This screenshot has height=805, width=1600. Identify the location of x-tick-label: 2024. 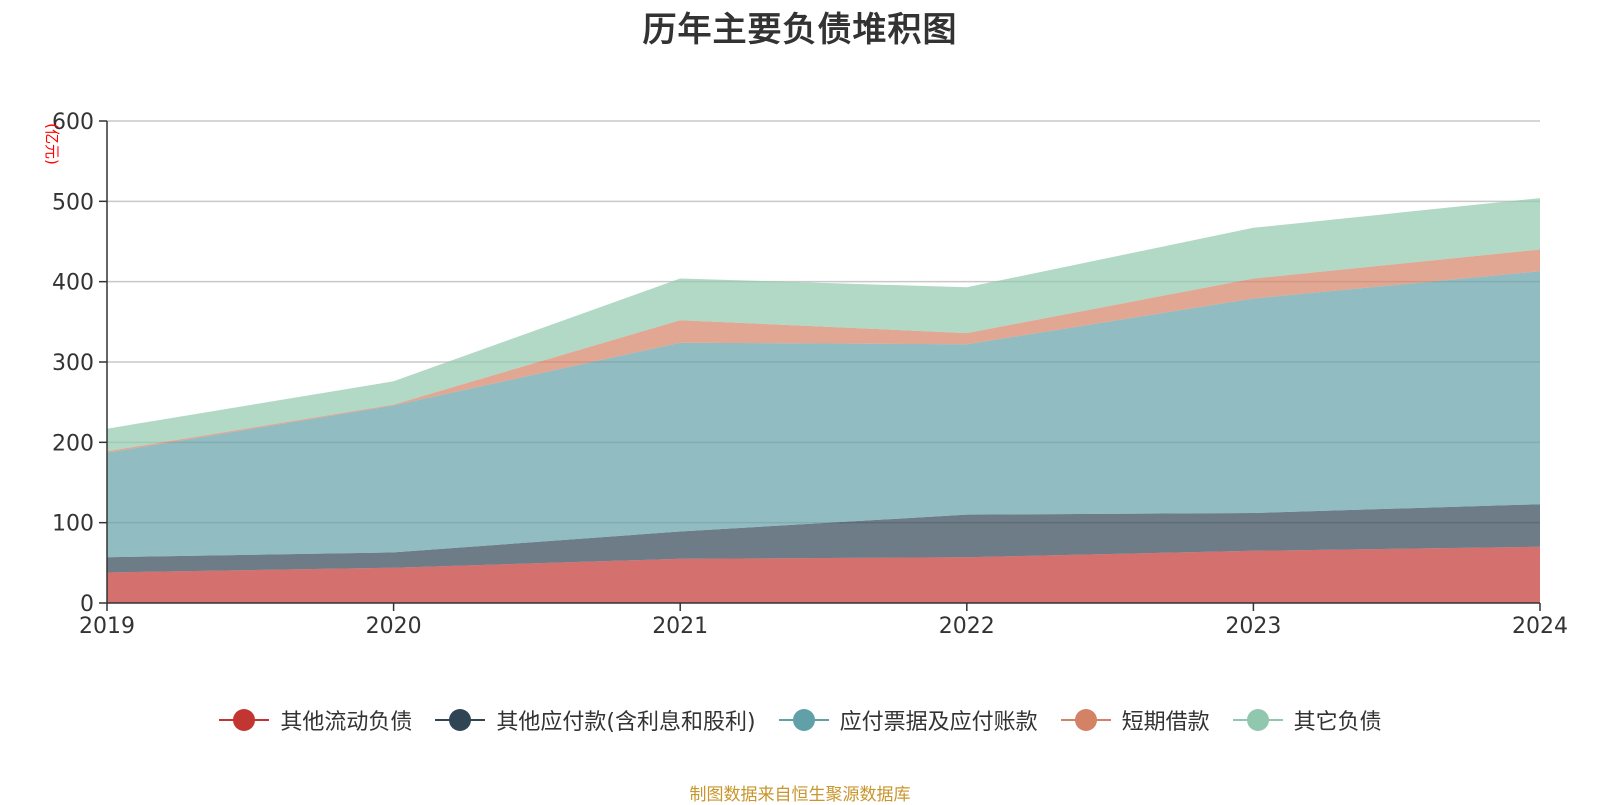
(1540, 626).